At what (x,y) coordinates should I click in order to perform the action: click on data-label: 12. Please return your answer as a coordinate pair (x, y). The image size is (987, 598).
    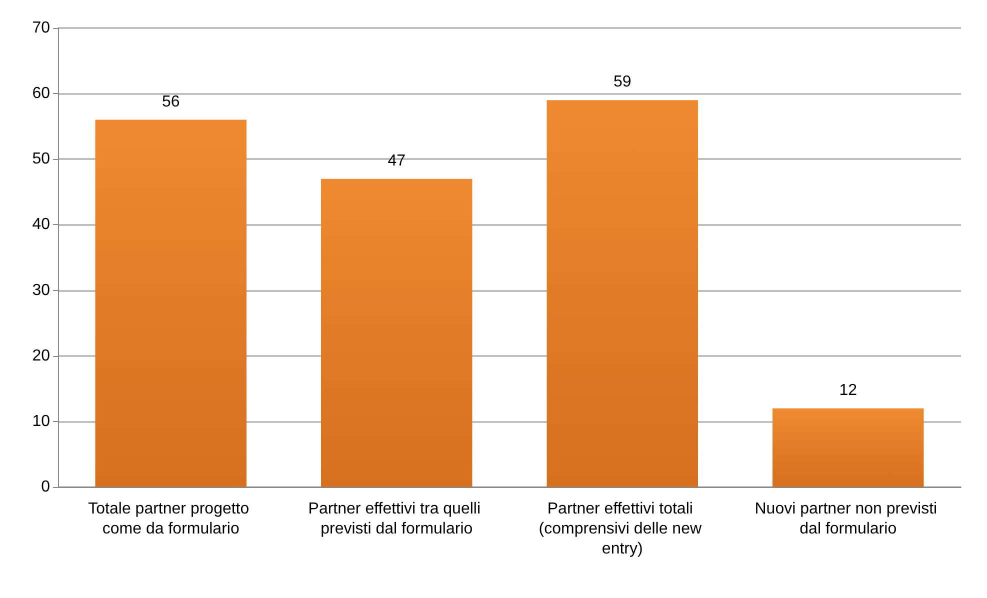
    Looking at the image, I should click on (848, 390).